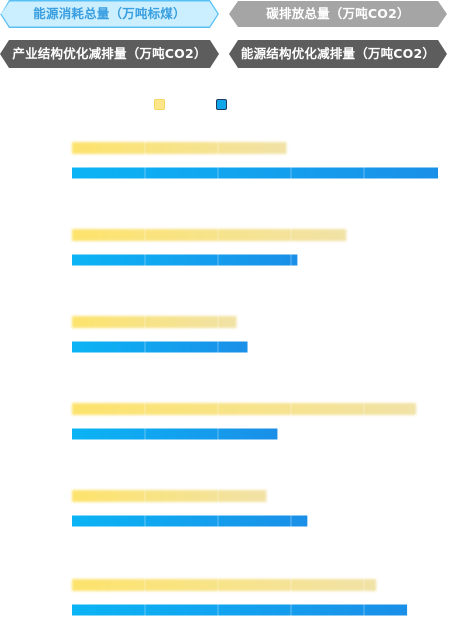 Image resolution: width=449 pixels, height=638 pixels. I want to click on tab-energy-structure-reduction: 能源结构优化减排量（万吨CO2）, so click(338, 54).